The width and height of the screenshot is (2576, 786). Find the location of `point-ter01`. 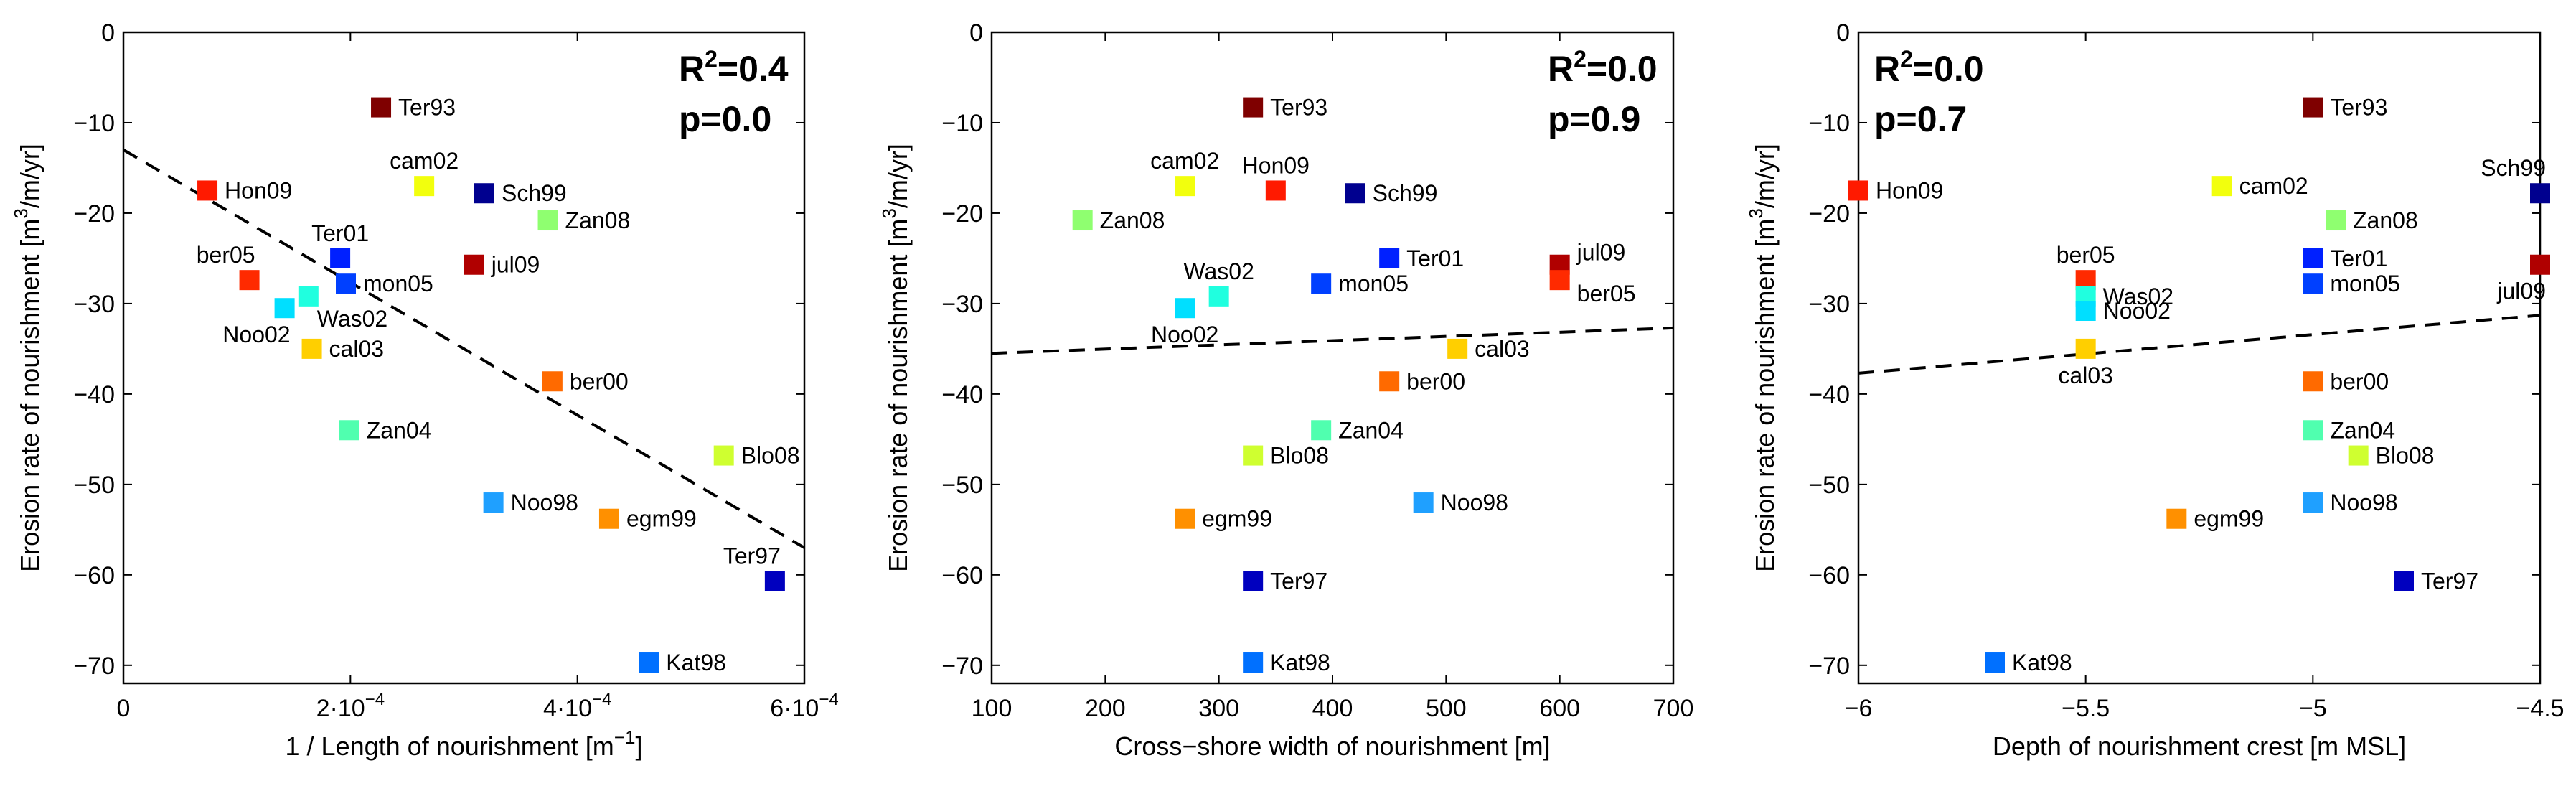

point-ter01 is located at coordinates (340, 258).